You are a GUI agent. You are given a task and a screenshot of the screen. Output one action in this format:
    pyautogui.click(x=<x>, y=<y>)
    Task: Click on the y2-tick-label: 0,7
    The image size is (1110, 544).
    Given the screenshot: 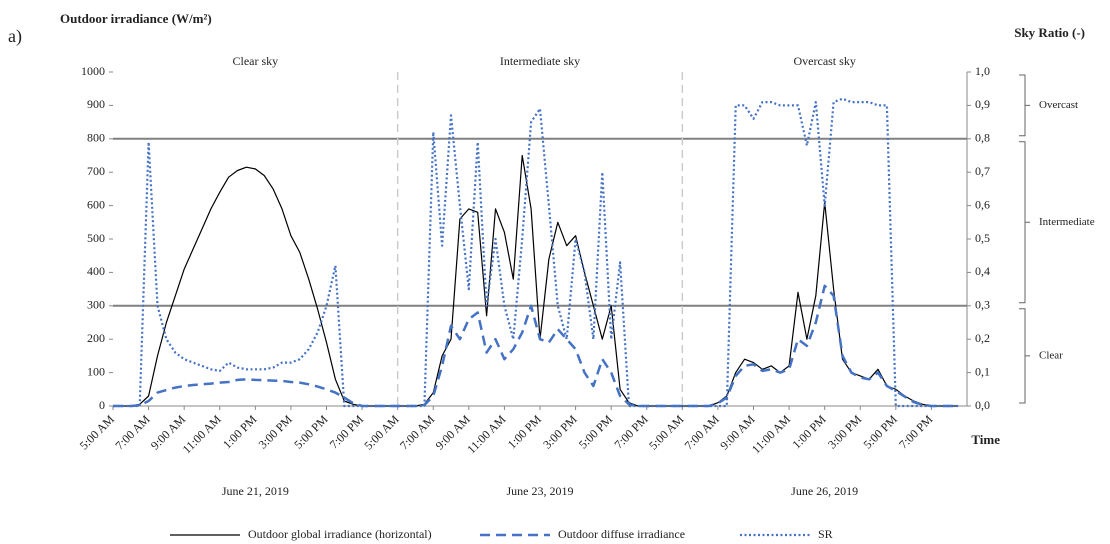 What is the action you would take?
    pyautogui.click(x=982, y=171)
    